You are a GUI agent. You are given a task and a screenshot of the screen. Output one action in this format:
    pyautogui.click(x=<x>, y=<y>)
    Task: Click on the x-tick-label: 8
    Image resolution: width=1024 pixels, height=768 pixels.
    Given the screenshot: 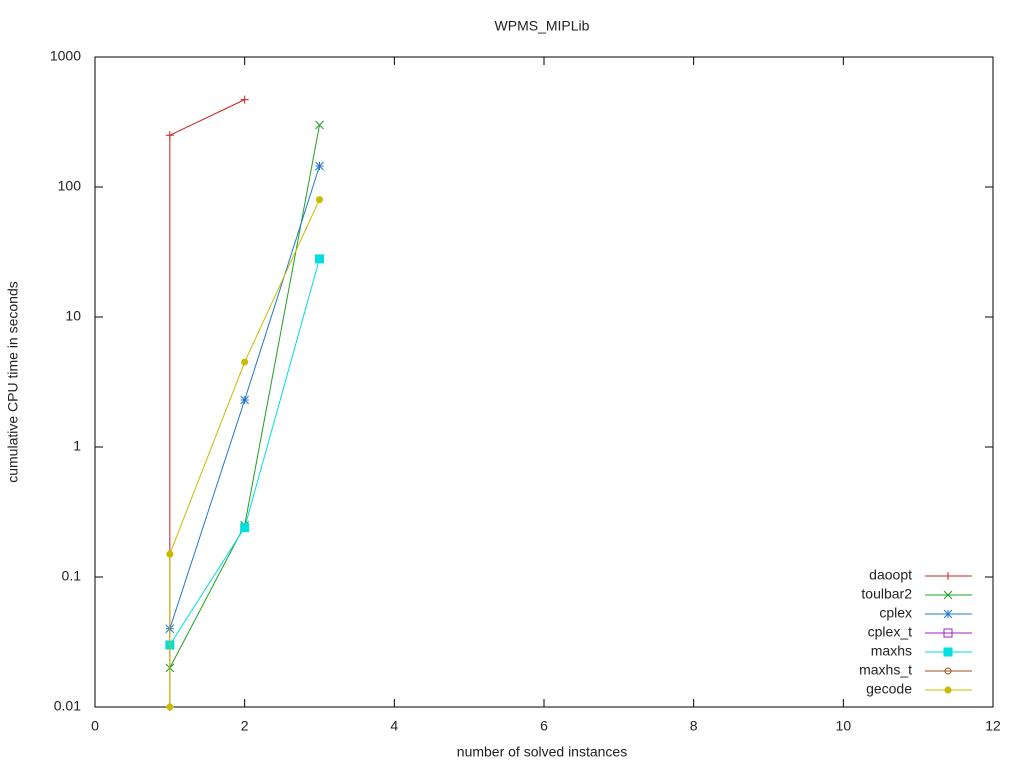 What is the action you would take?
    pyautogui.click(x=694, y=726)
    